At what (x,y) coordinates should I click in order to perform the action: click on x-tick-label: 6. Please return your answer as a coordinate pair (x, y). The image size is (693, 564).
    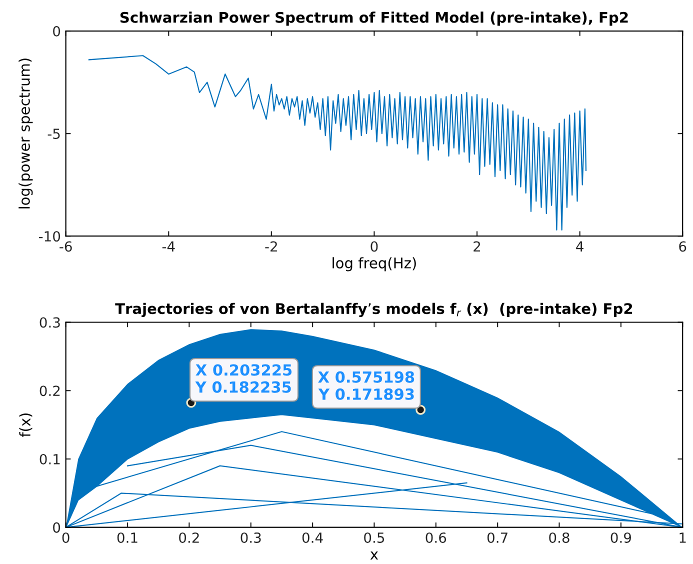
    Looking at the image, I should click on (682, 246).